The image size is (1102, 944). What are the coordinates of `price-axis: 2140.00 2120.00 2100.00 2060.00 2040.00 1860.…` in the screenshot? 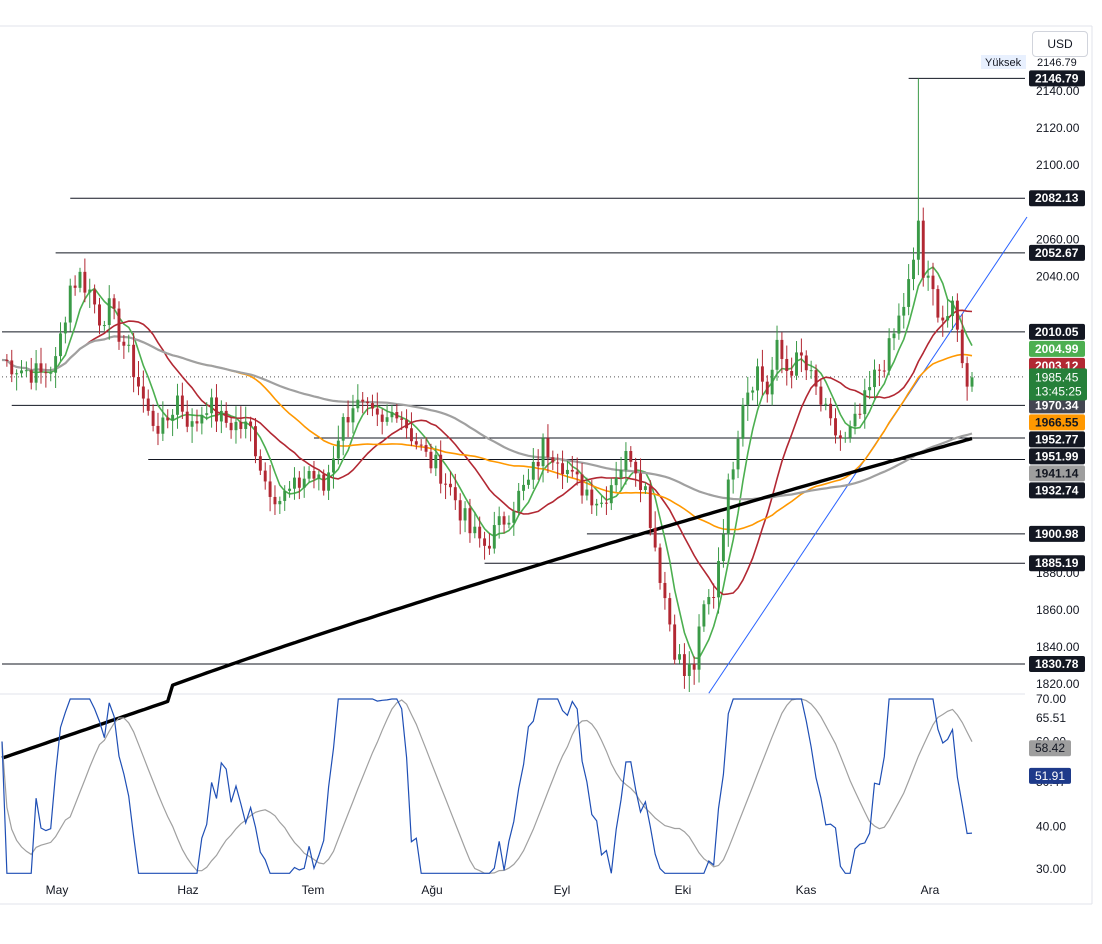 It's located at (1058, 387).